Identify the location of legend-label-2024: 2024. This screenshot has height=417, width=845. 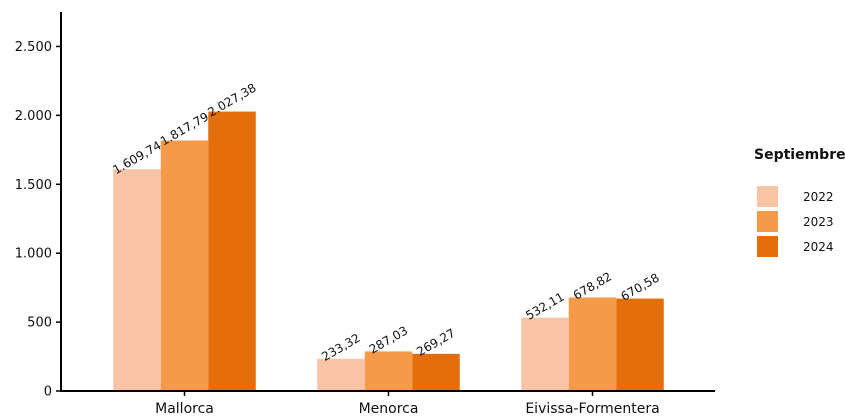
(818, 247).